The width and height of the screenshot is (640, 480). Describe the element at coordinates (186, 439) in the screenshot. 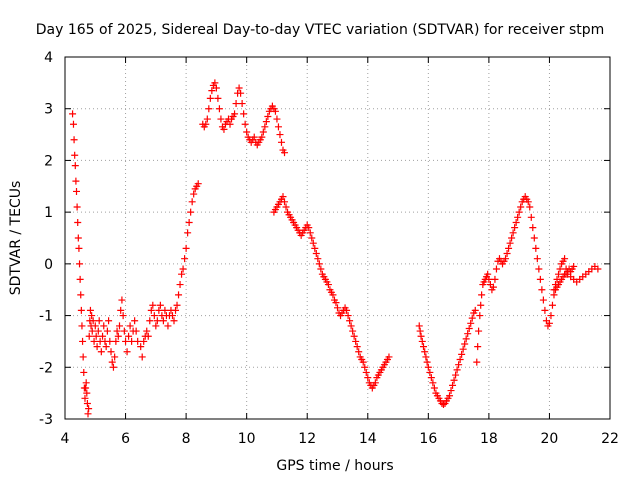

I see `x-tick-label: 8` at that location.